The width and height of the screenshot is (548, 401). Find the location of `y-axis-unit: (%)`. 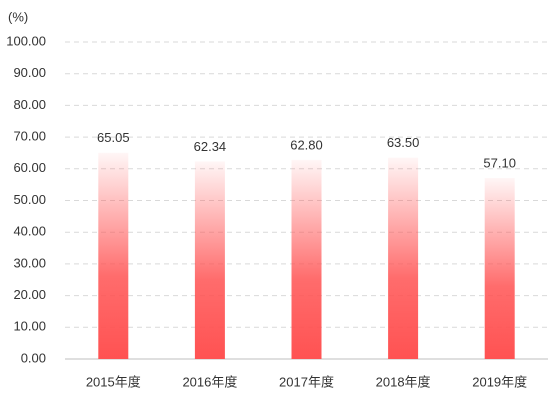

y-axis-unit: (%) is located at coordinates (18, 16).